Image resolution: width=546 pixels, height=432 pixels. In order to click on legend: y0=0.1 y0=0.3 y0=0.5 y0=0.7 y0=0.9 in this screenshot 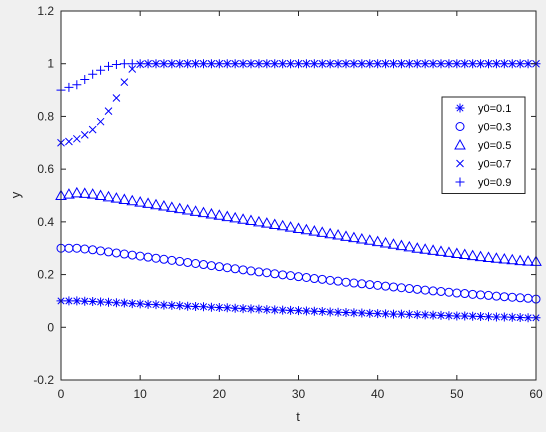, I will do `click(483, 145)`.